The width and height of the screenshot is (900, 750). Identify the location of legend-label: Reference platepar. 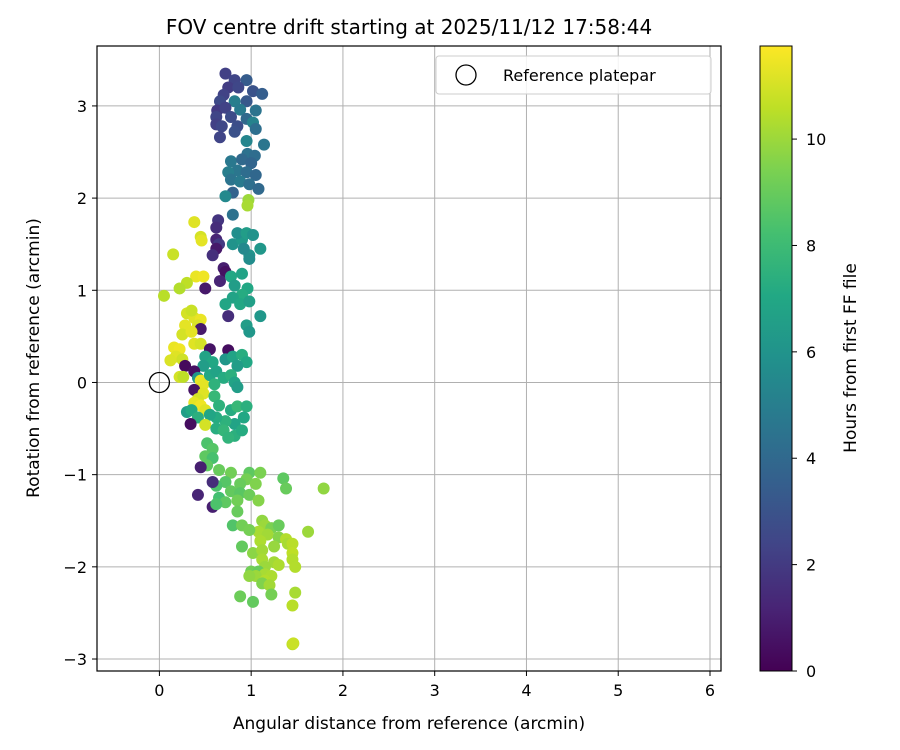
(579, 75).